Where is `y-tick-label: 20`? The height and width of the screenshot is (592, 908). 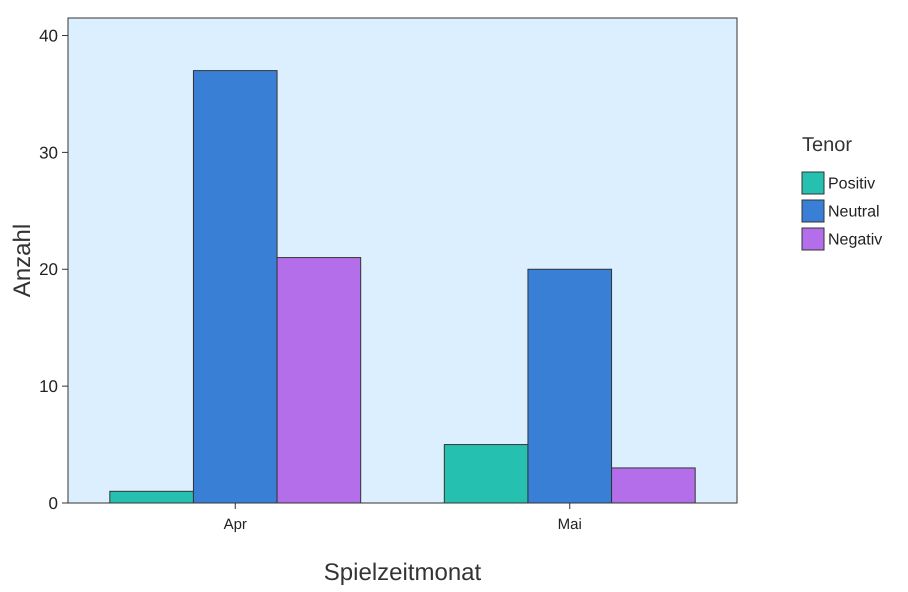
y-tick-label: 20 is located at coordinates (48, 270).